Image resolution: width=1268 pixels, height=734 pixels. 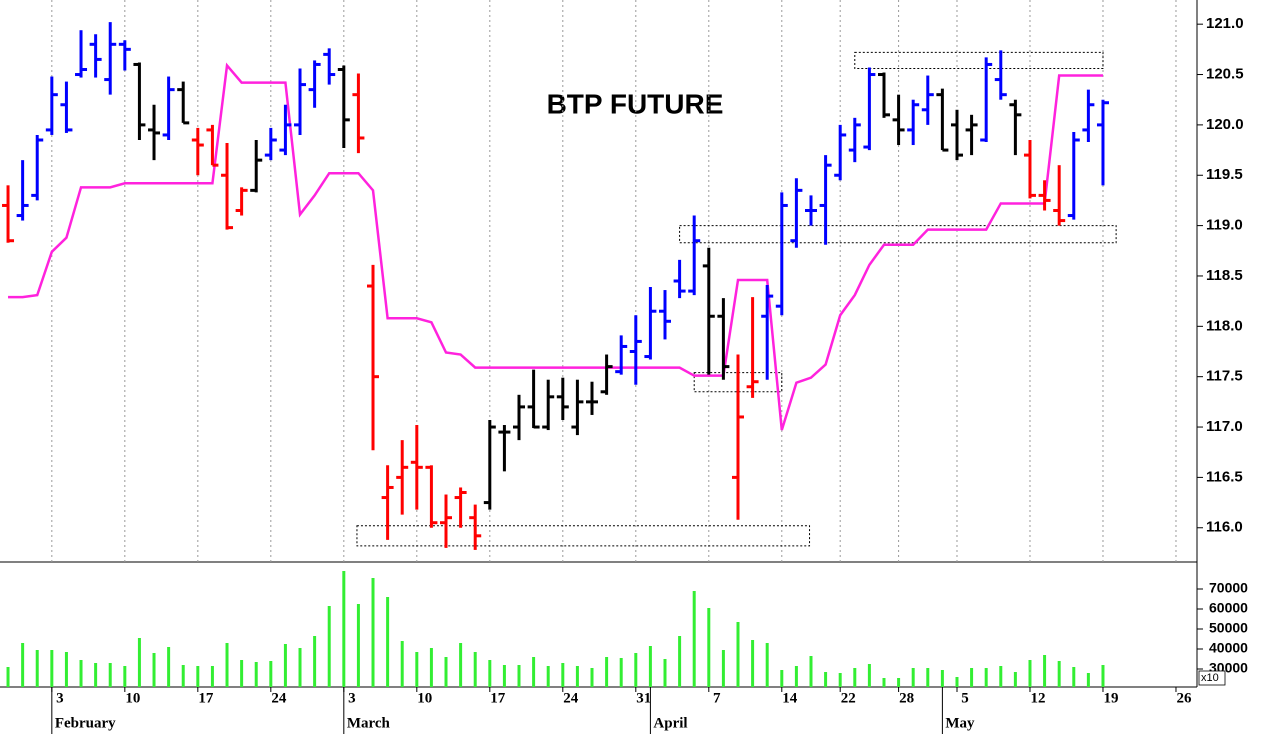 What do you see at coordinates (1224, 325) in the screenshot?
I see `y-tick-label: 118.0` at bounding box center [1224, 325].